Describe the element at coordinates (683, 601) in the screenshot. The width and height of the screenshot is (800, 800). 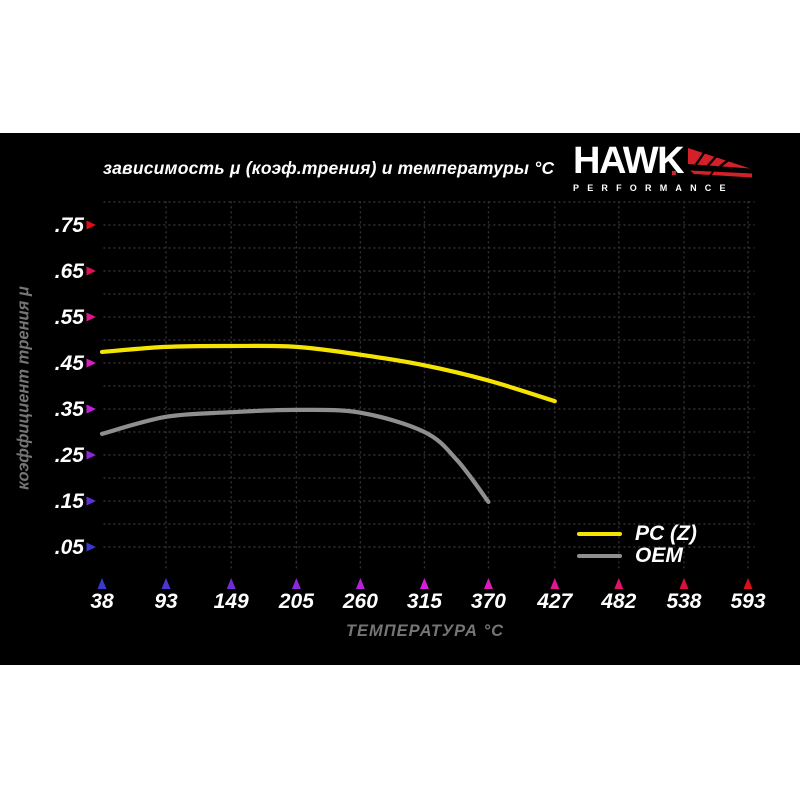
I see `x-tick-label: 538` at that location.